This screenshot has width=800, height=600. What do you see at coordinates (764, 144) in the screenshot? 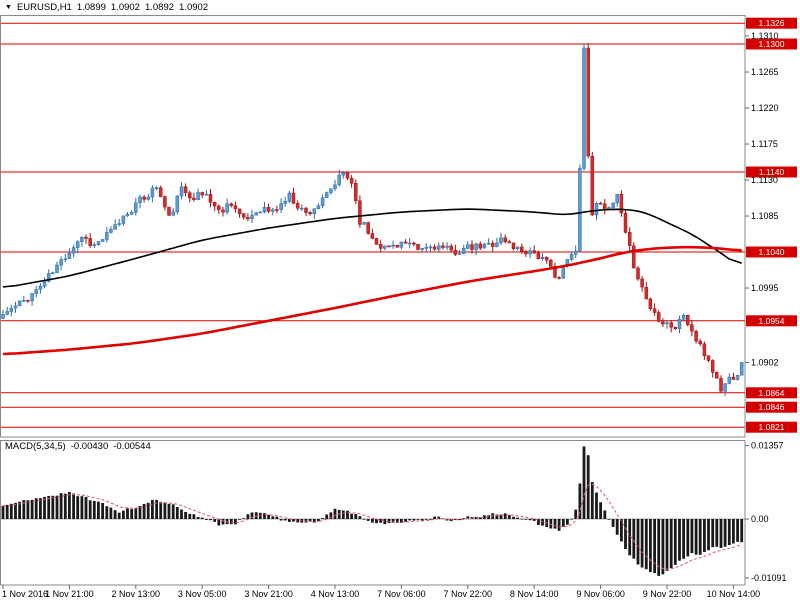
I see `y-axis-label: 1.1175` at bounding box center [764, 144].